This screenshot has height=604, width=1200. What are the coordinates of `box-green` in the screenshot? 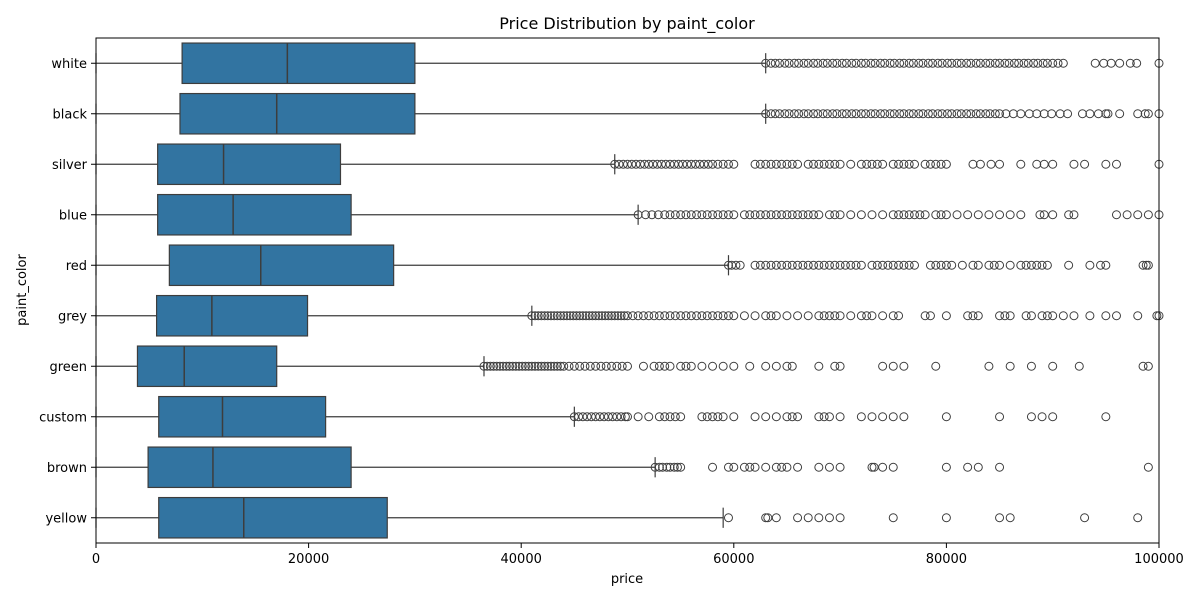 It's located at (290, 366).